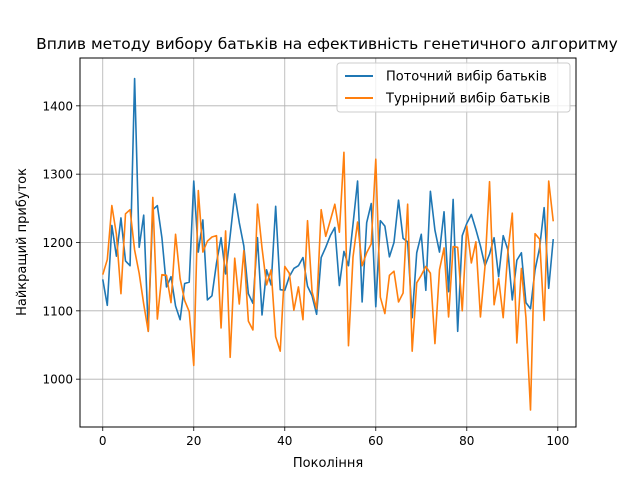  What do you see at coordinates (193, 441) in the screenshot?
I see `x-tick-label: 20` at bounding box center [193, 441].